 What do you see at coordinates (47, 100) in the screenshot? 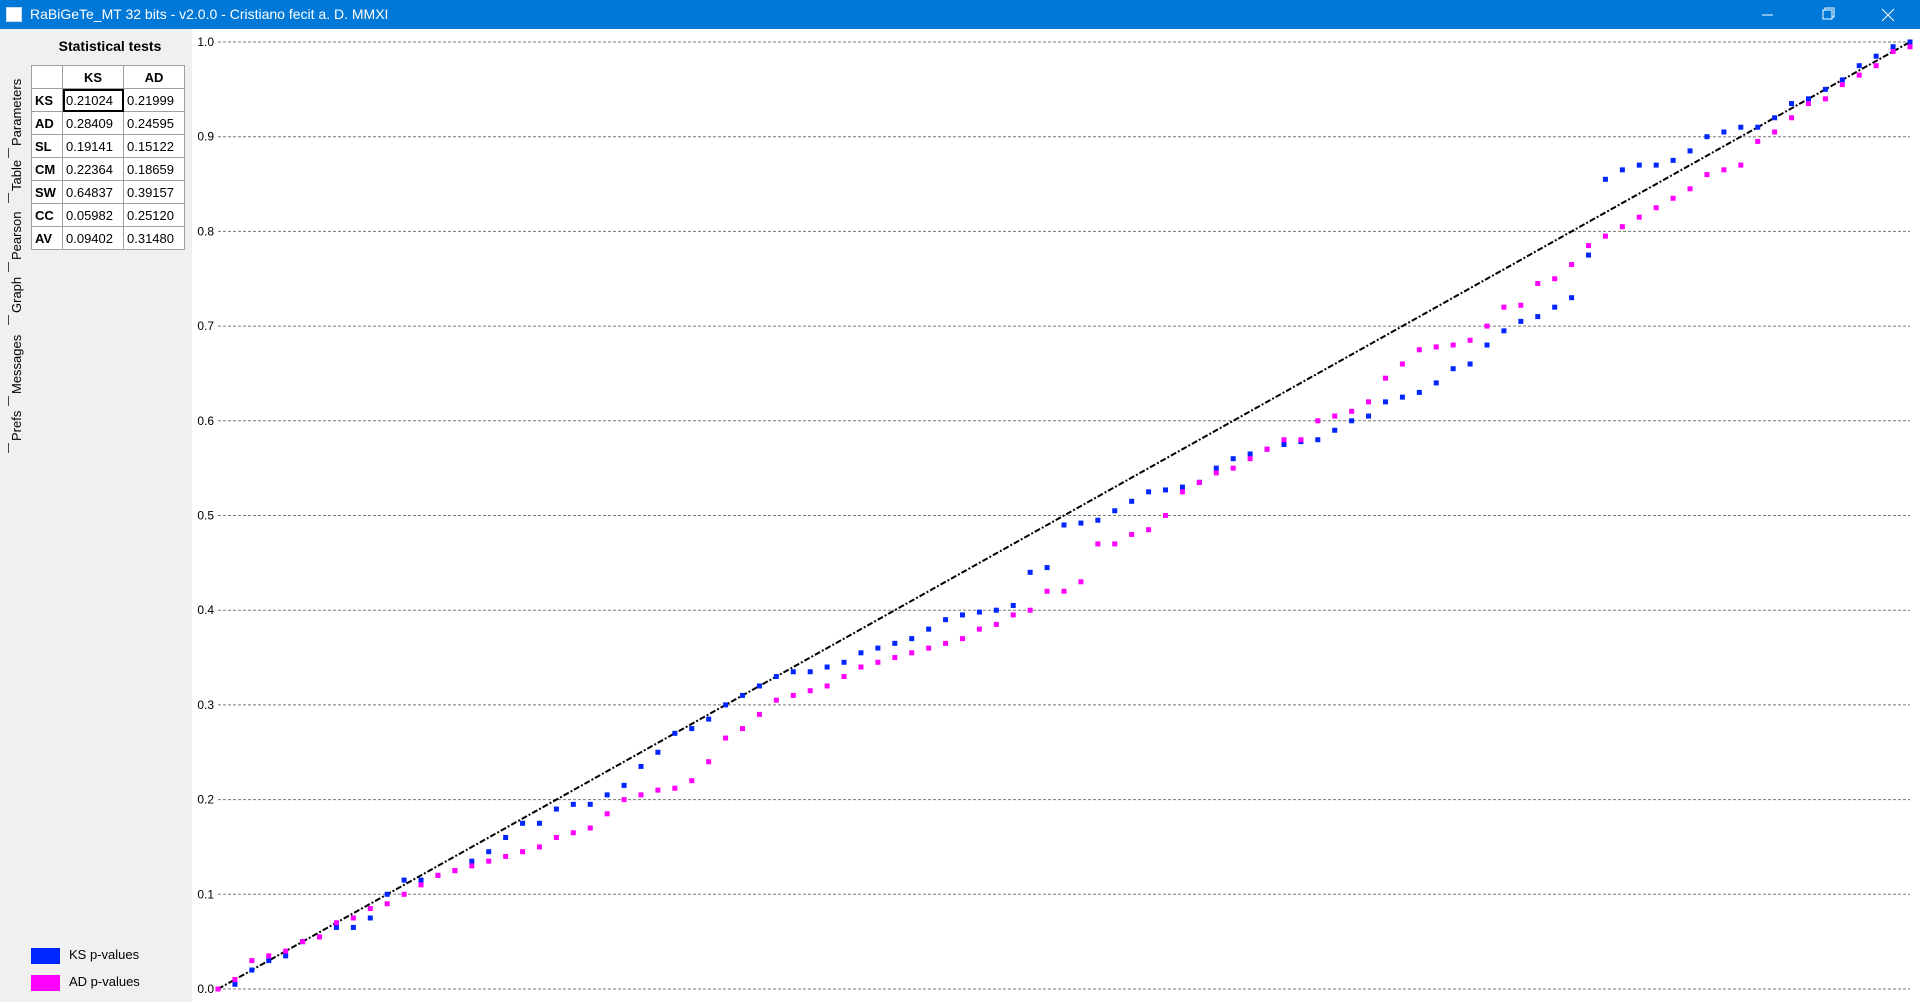
I see `row-header: KS` at bounding box center [47, 100].